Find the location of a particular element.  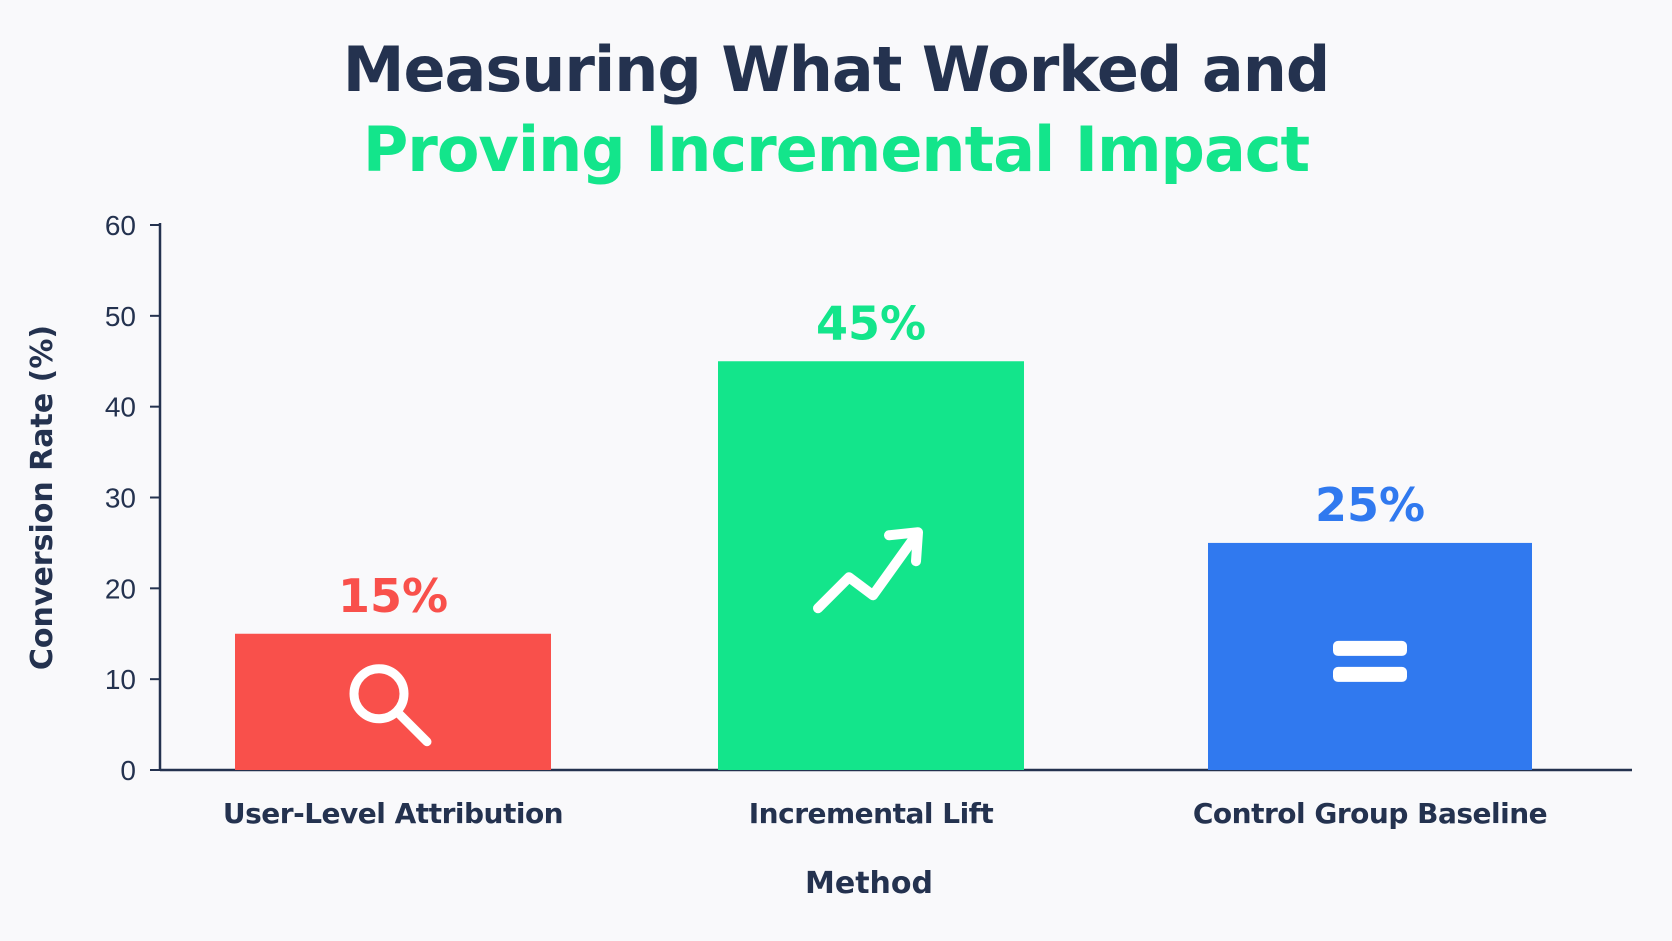

y-tick-label: 40 is located at coordinates (120, 407).